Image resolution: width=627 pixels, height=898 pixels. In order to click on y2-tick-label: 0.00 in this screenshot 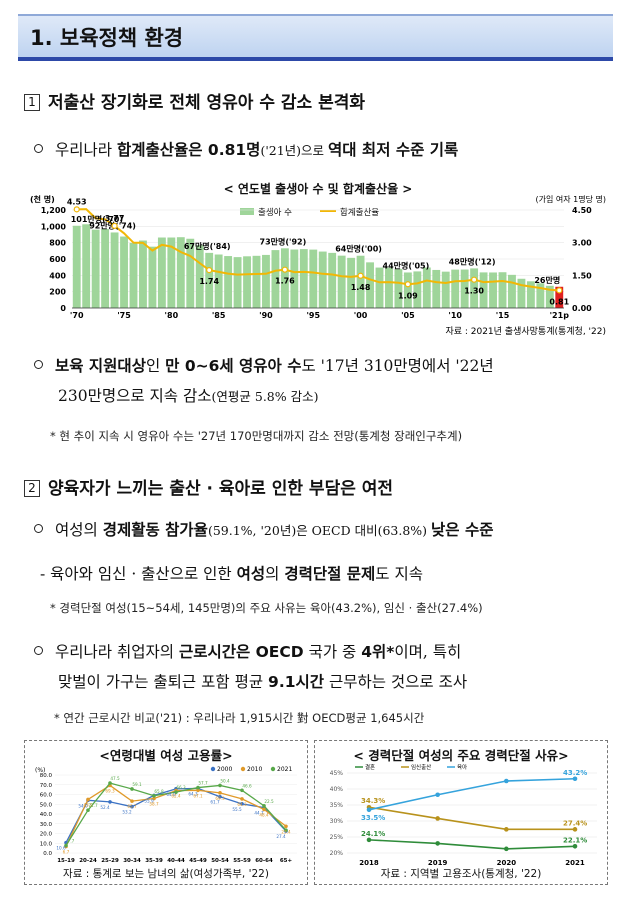, I will do `click(582, 308)`.